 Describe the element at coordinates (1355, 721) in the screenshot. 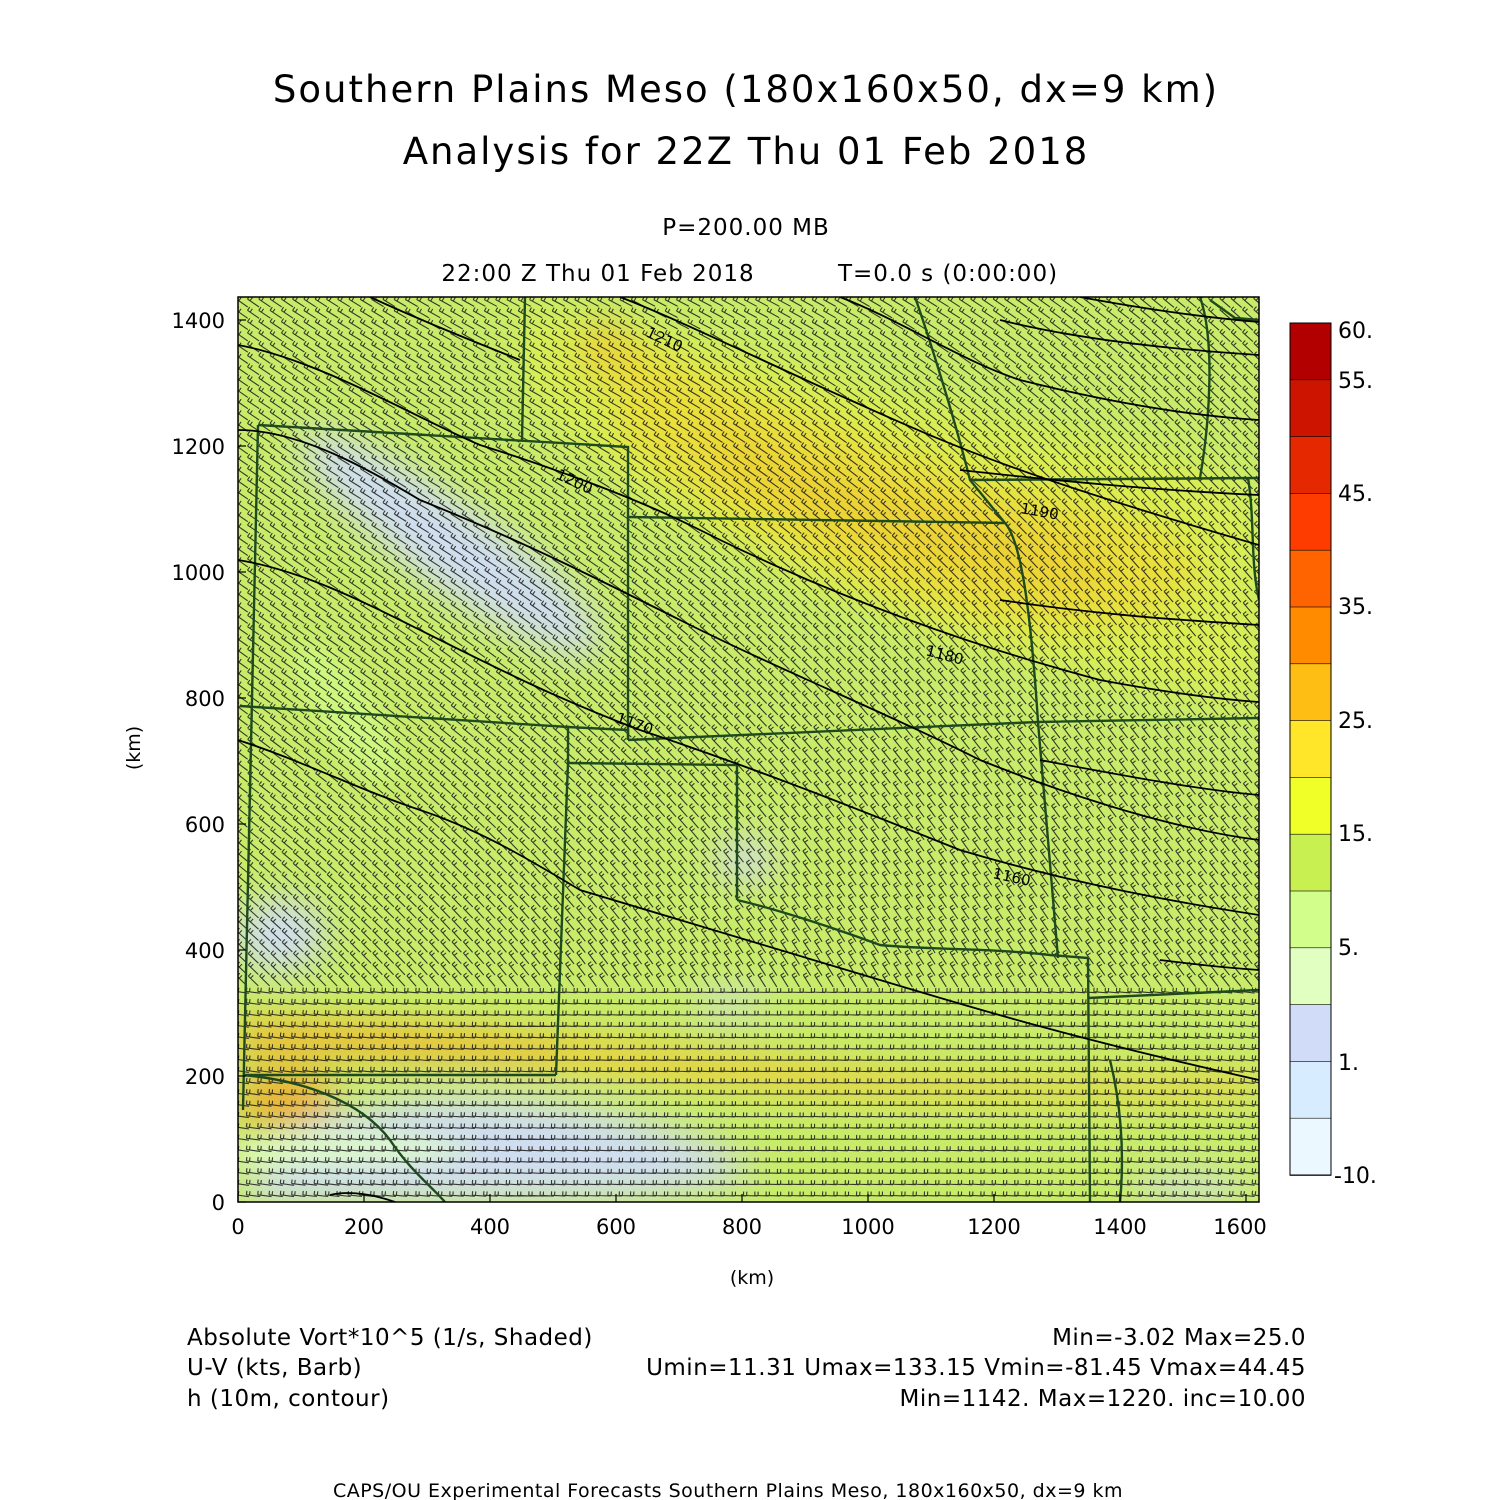

I see `colorbar-label: 25.` at that location.